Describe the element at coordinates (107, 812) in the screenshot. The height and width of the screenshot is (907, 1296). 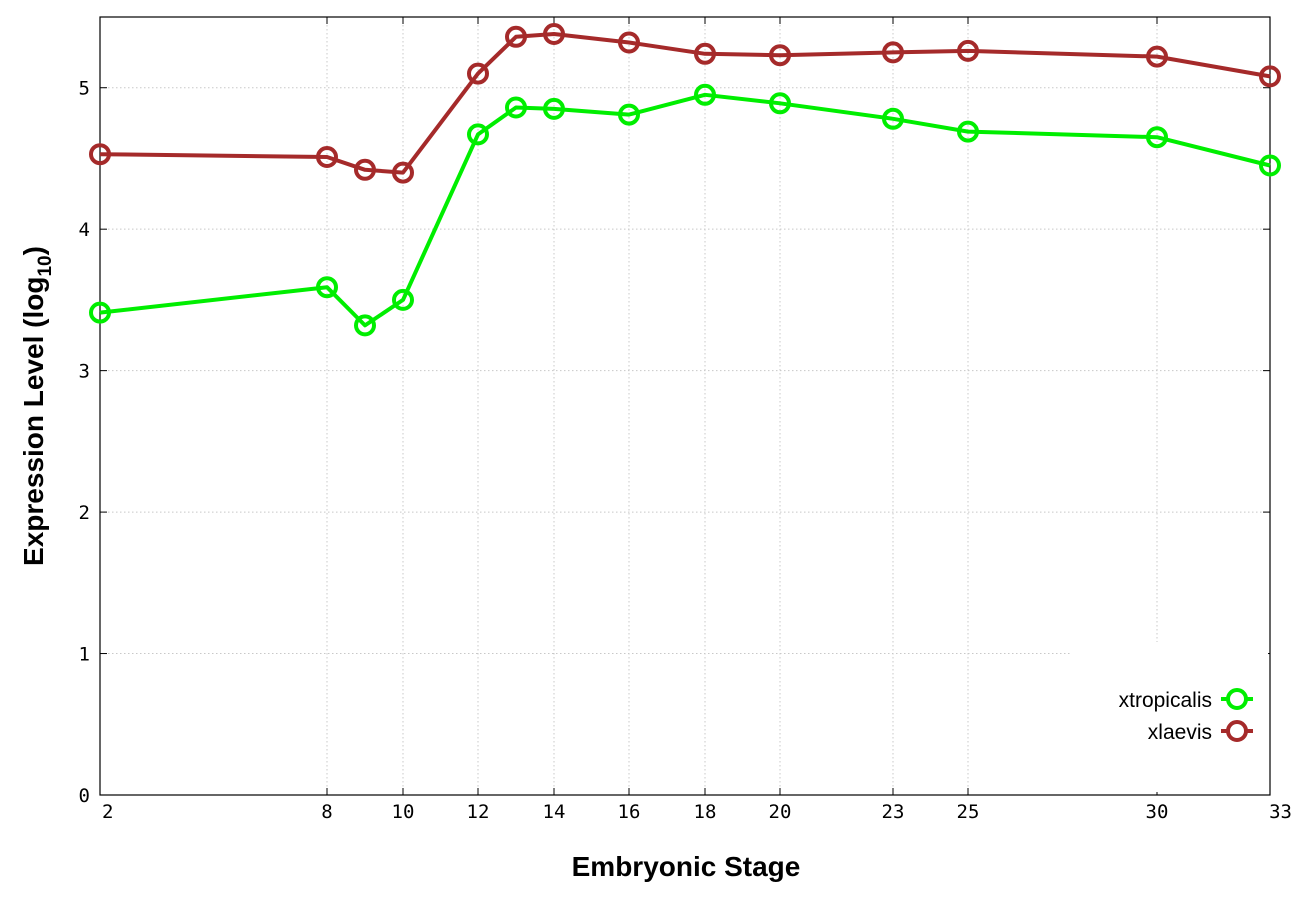
I see `x-tick-label-2: 2` at that location.